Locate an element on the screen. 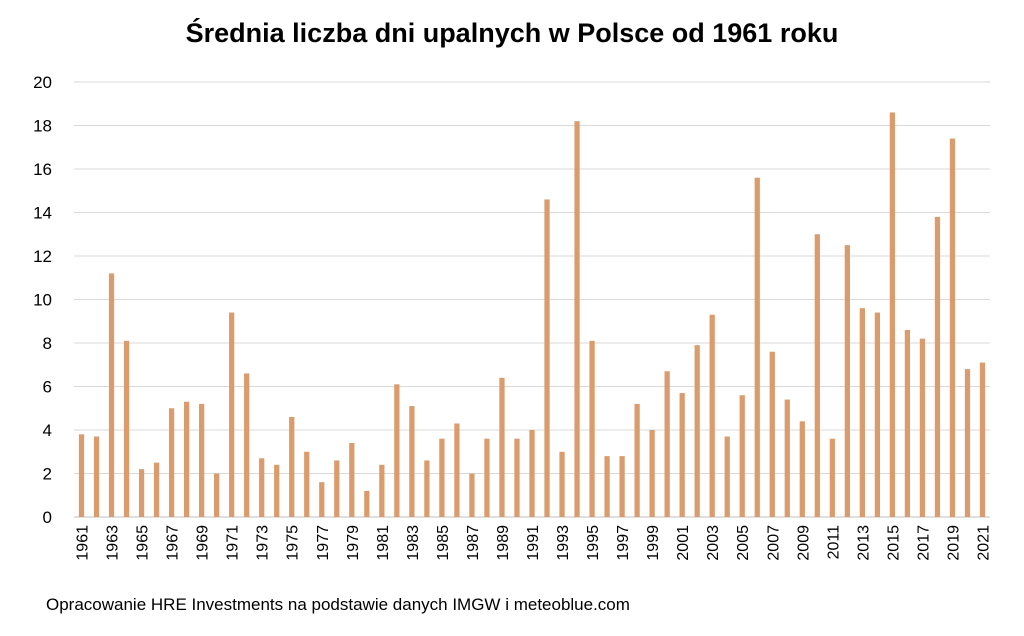 The image size is (1024, 636). x-tick-label: 1973 is located at coordinates (263, 543).